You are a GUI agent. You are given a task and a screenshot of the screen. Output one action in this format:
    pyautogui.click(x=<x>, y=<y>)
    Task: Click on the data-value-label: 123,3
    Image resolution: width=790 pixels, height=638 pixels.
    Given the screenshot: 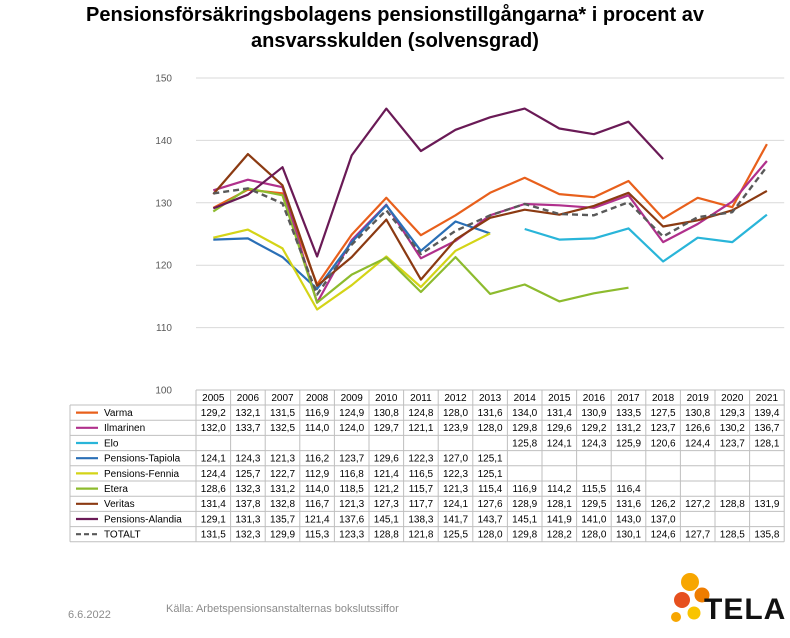 What is the action you would take?
    pyautogui.click(x=351, y=535)
    